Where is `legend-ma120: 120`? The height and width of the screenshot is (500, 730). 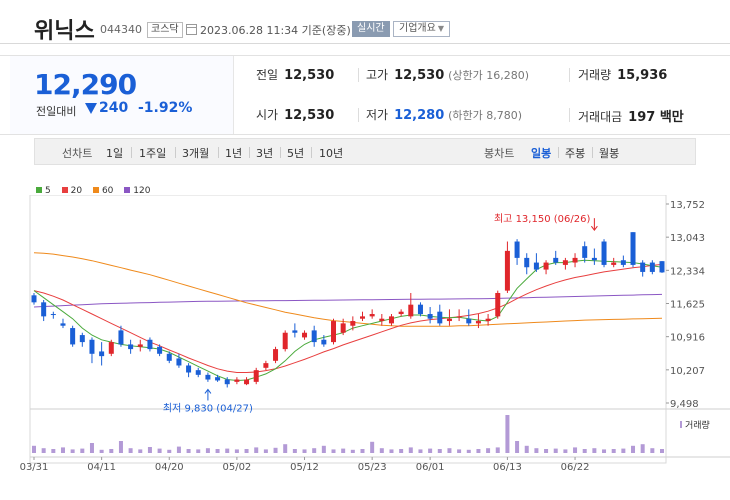 legend-ma120: 120 is located at coordinates (137, 191).